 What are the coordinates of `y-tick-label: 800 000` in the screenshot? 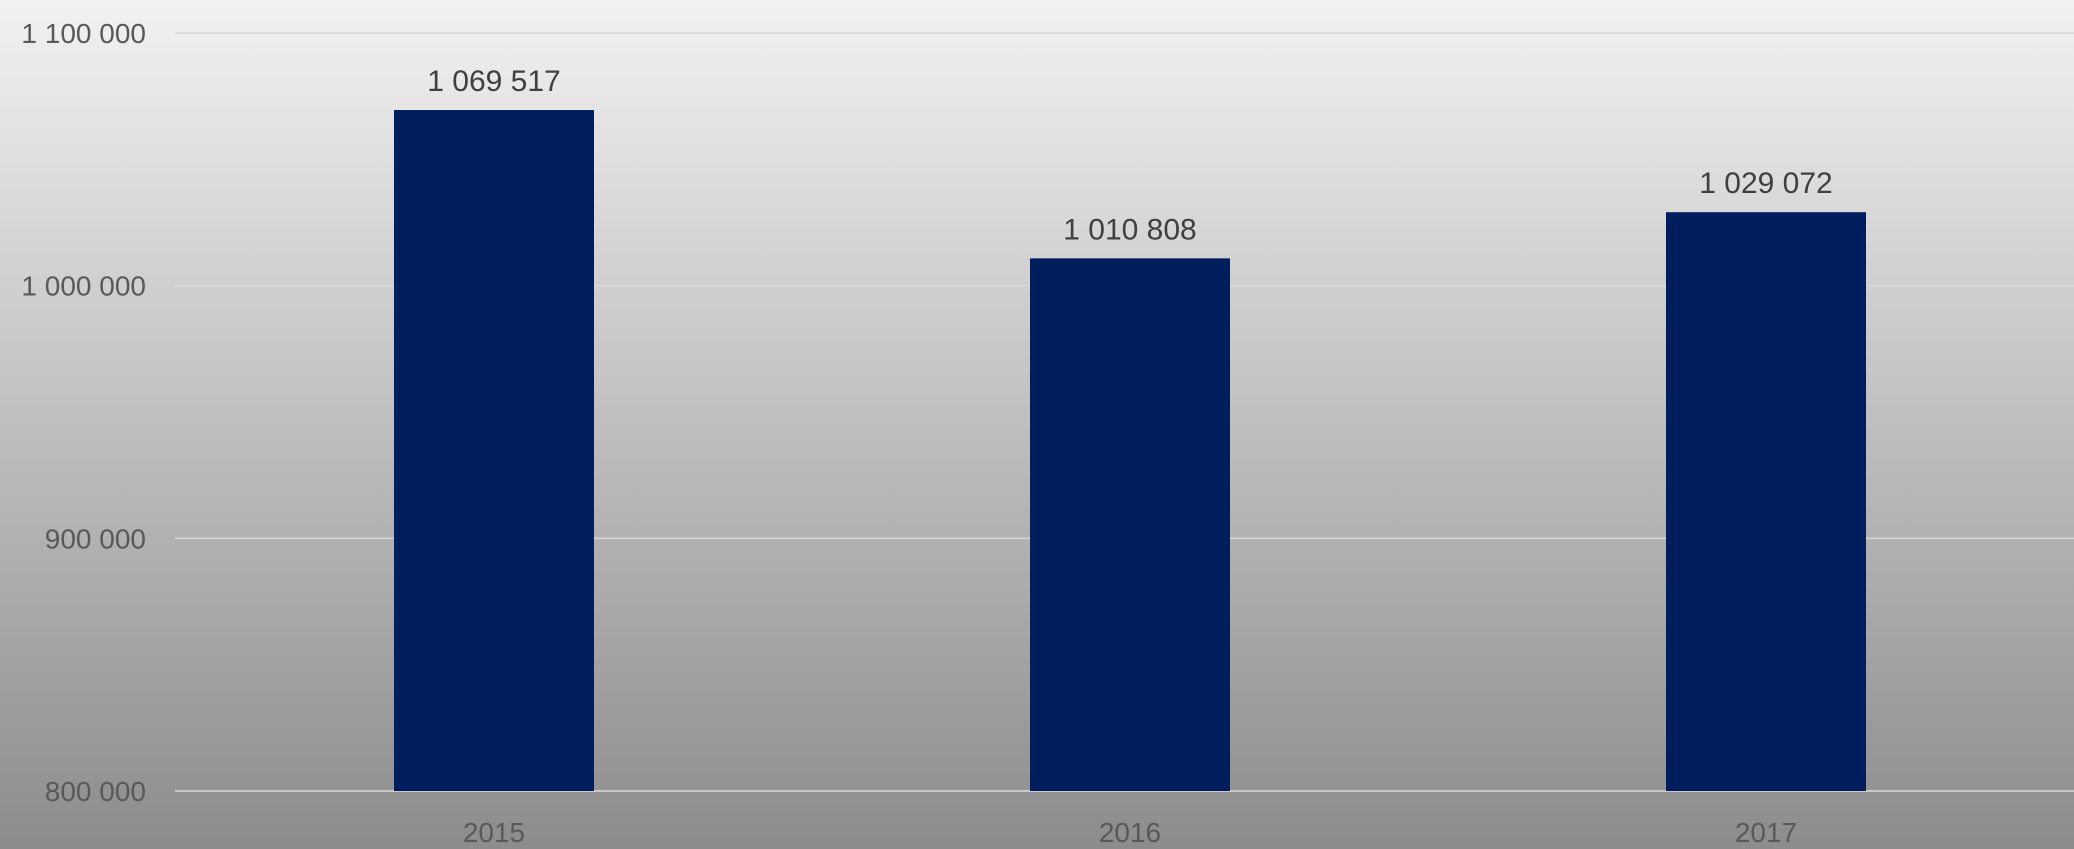 It's located at (95, 791).